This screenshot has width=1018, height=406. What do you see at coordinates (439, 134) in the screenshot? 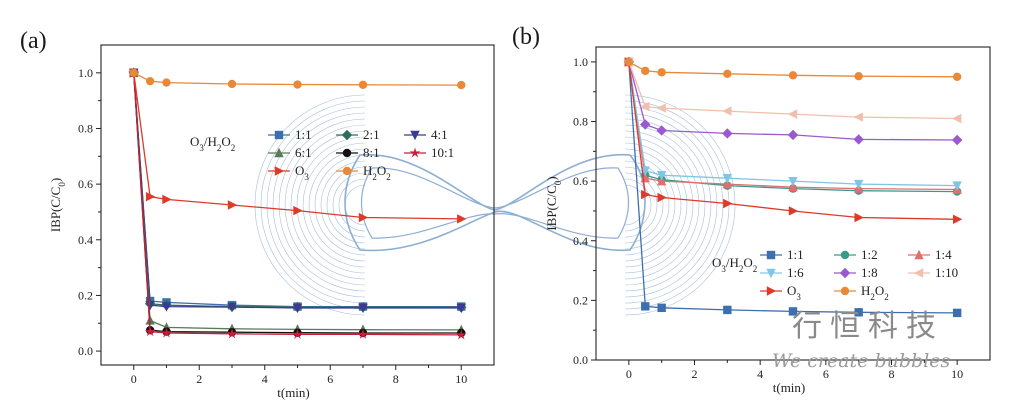
I see `legend-label: 4:1` at bounding box center [439, 134].